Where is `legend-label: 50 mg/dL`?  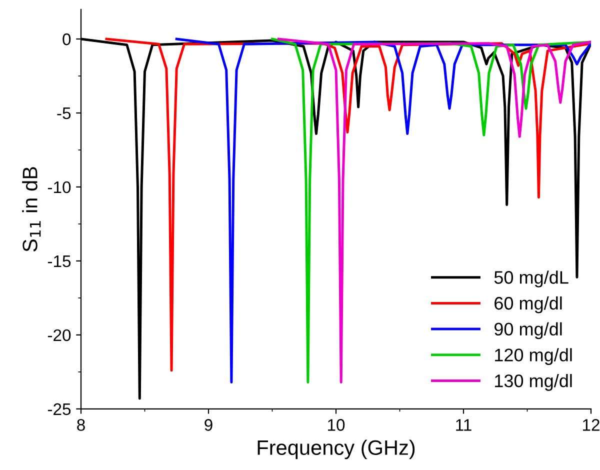 legend-label: 50 mg/dL is located at coordinates (531, 279).